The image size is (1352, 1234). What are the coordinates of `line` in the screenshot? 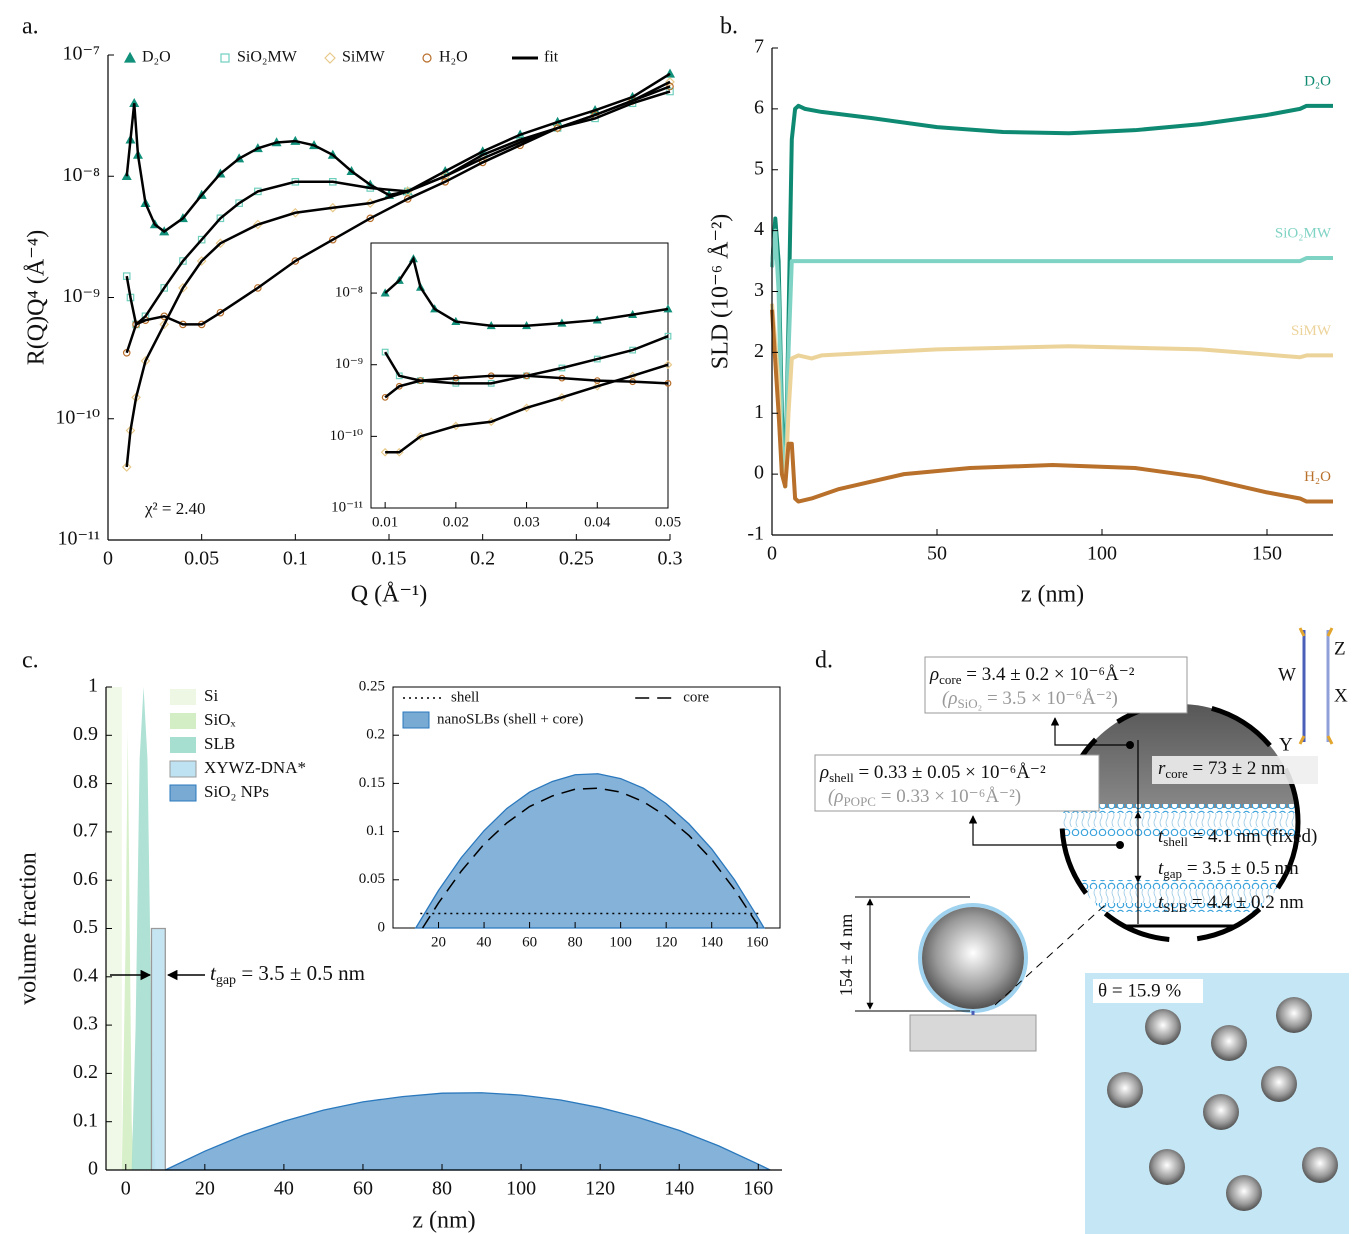 It's located at (1051, 358).